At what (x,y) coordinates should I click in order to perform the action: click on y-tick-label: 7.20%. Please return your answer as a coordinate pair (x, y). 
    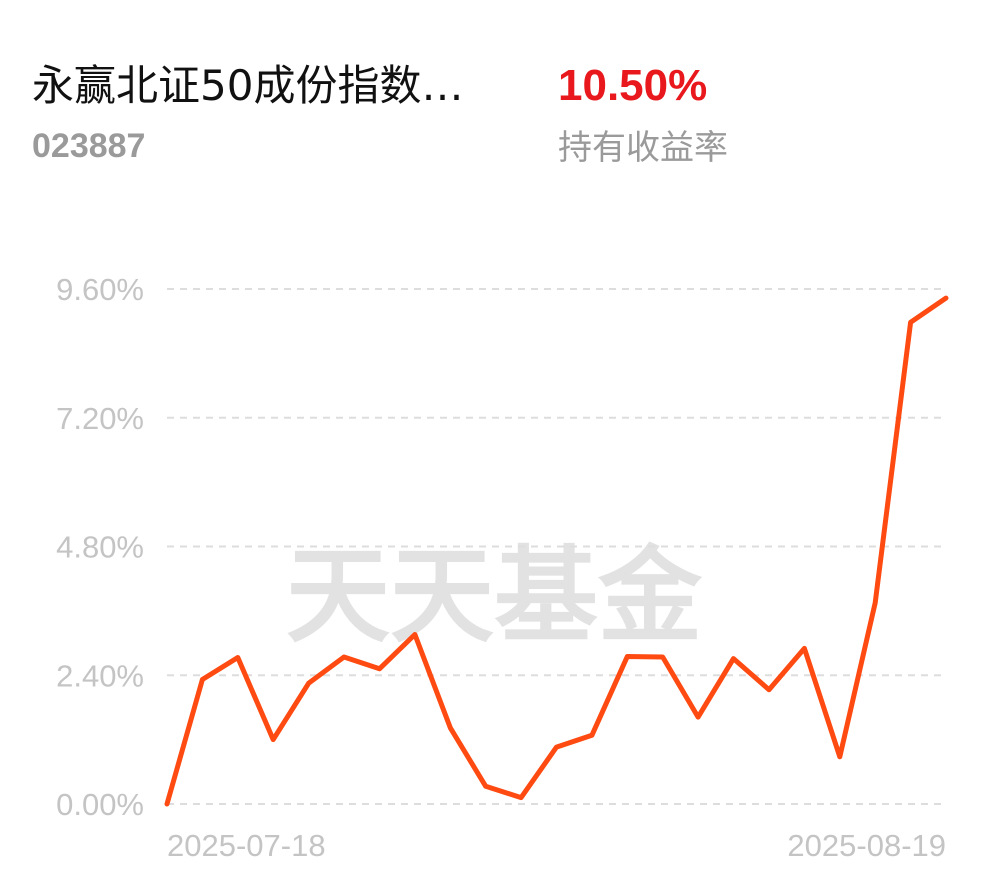
    Looking at the image, I should click on (100, 418).